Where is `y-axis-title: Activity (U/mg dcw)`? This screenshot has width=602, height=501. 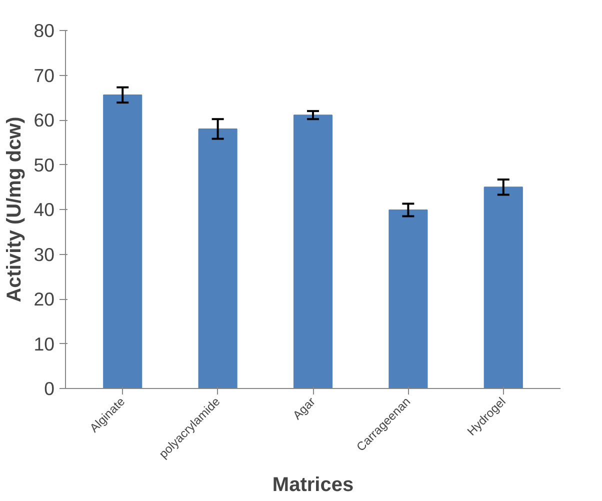
y-axis-title: Activity (U/mg dcw) is located at coordinates (15, 209).